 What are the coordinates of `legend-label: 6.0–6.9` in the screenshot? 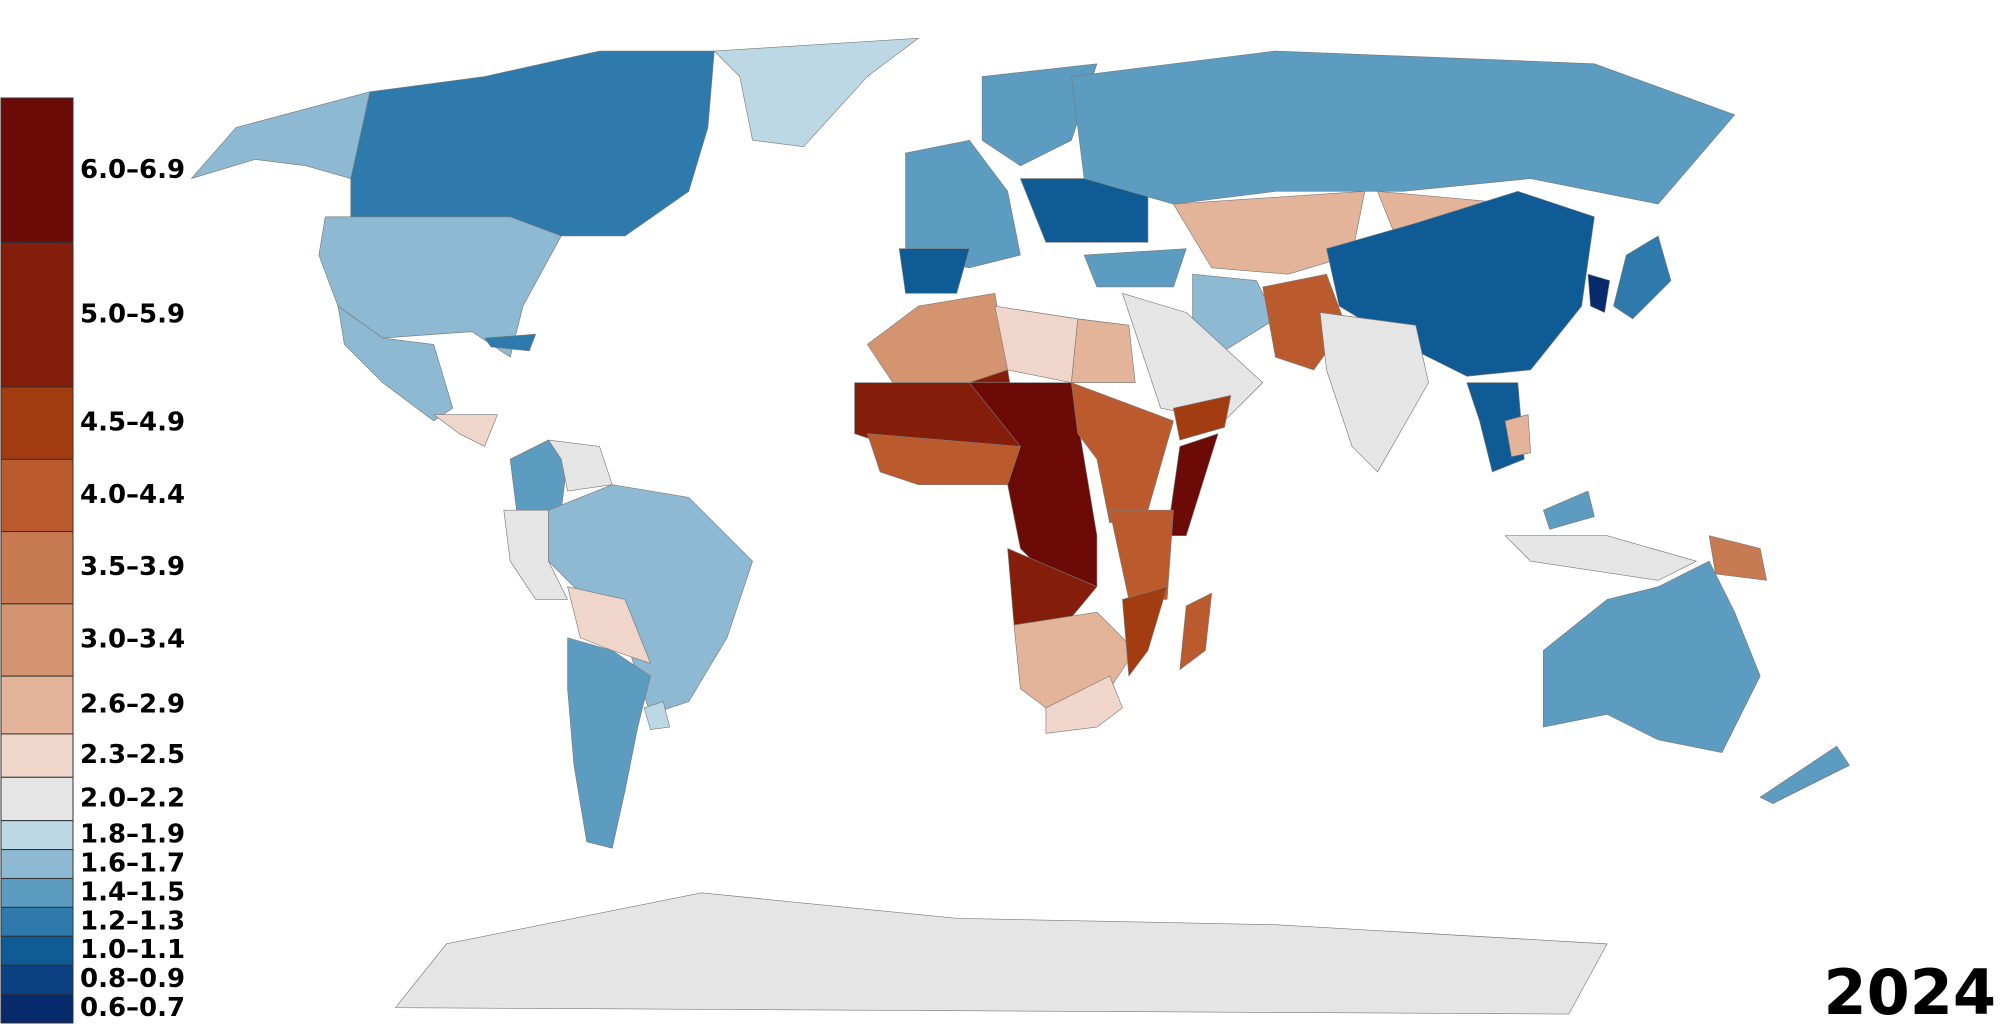 It's located at (132, 170).